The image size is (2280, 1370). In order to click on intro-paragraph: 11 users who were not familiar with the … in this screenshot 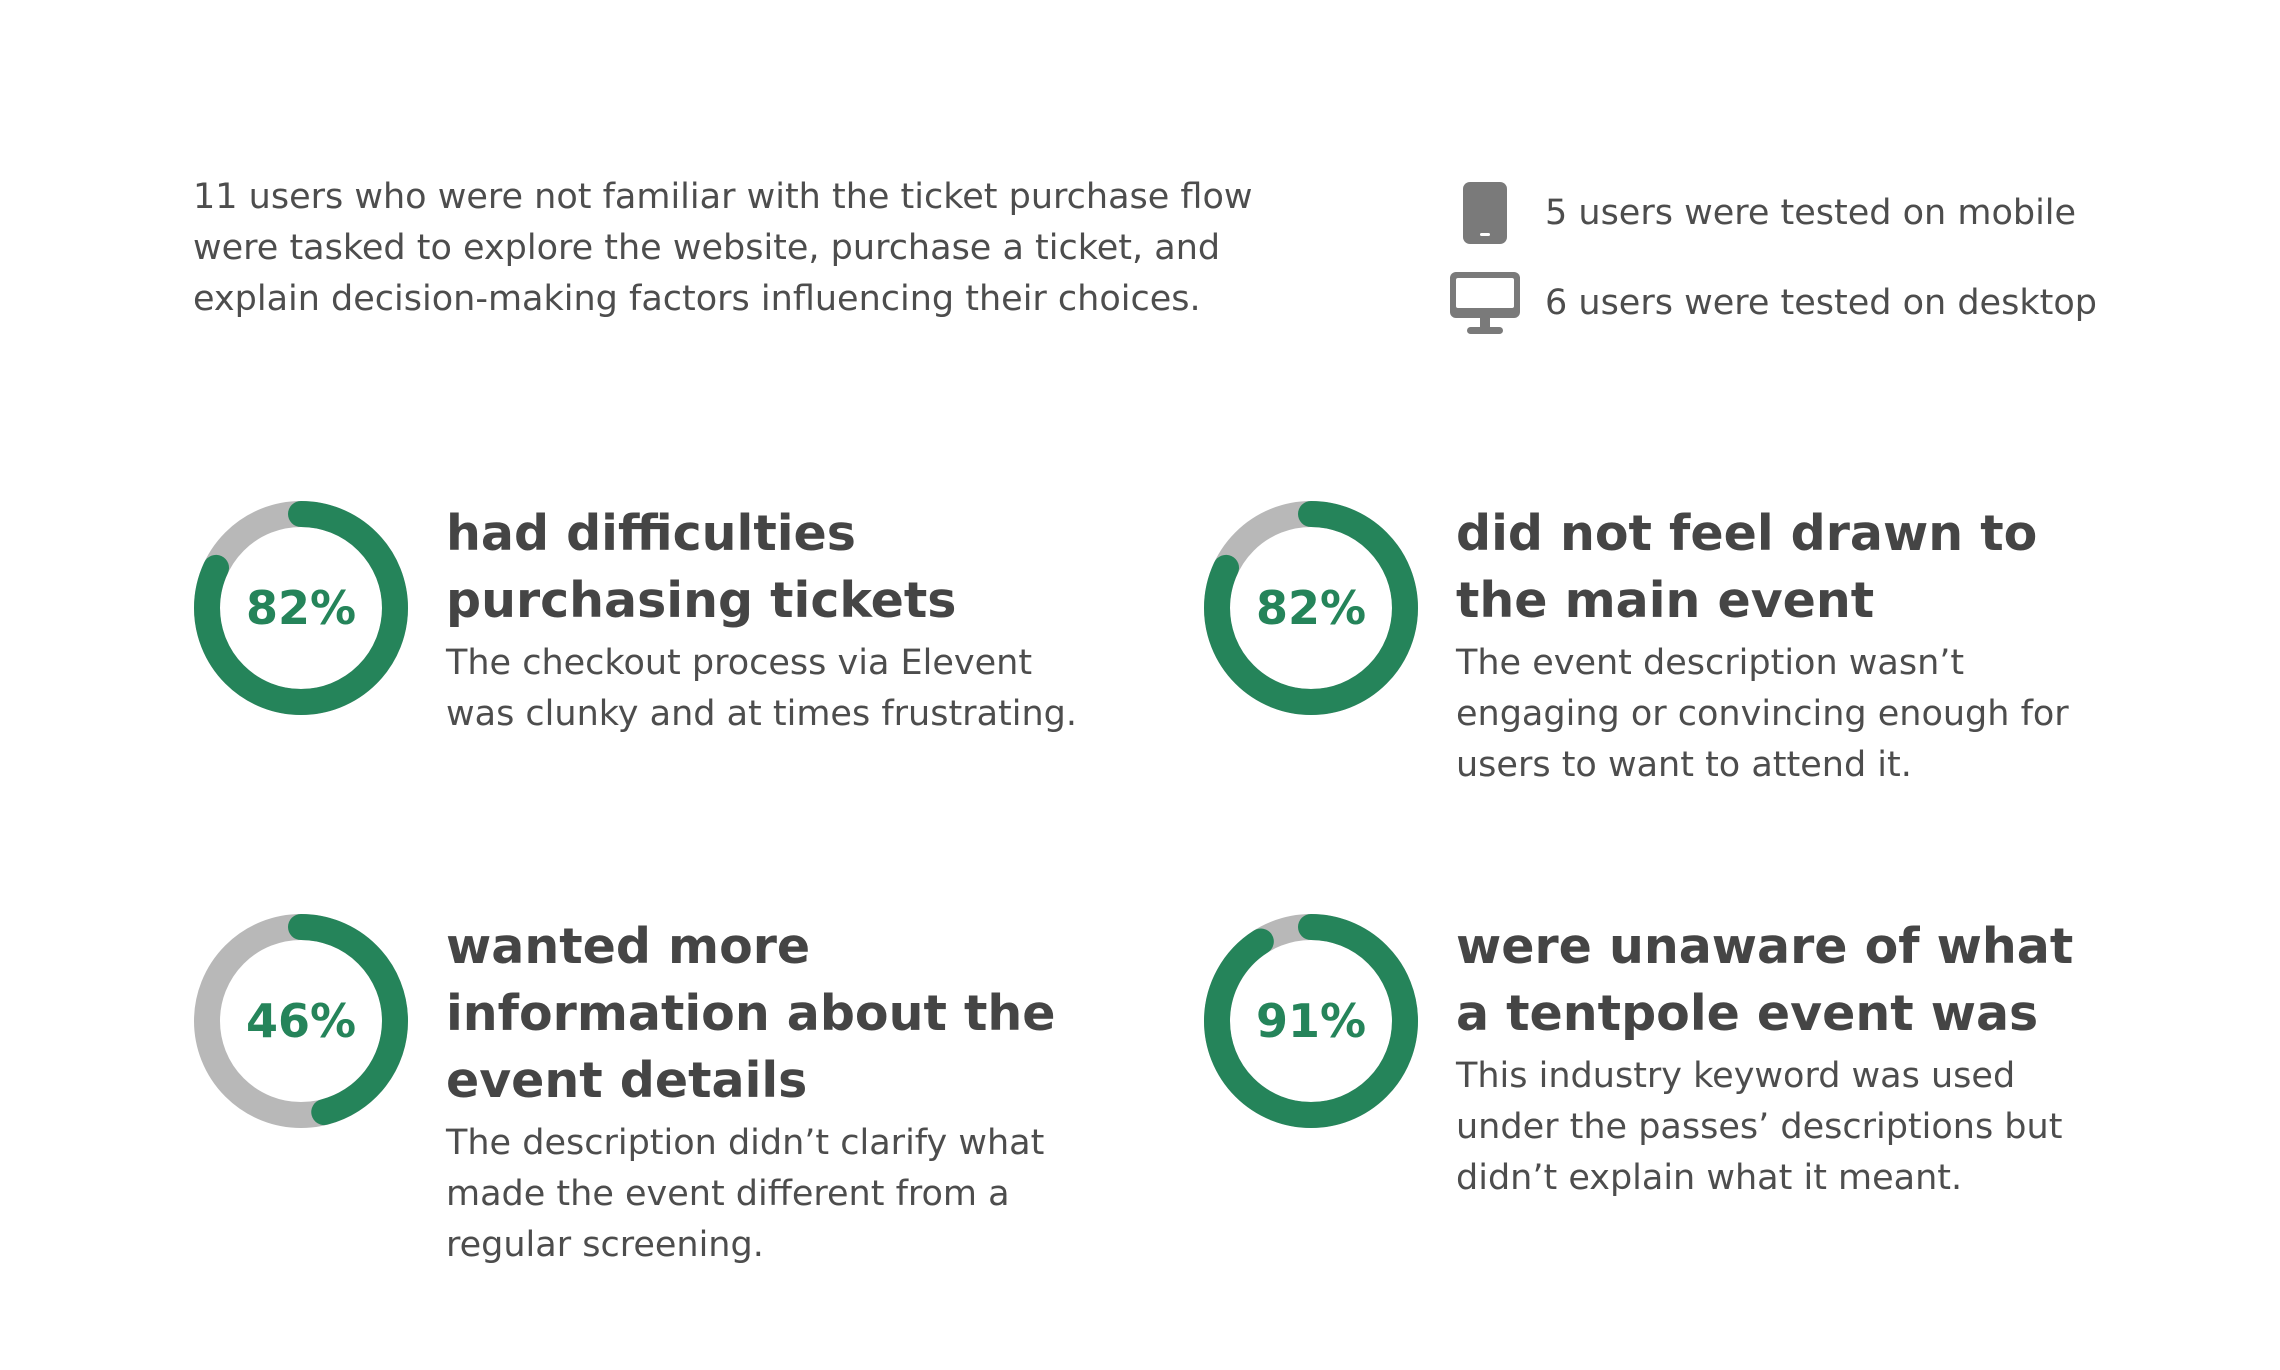, I will do `click(723, 248)`.